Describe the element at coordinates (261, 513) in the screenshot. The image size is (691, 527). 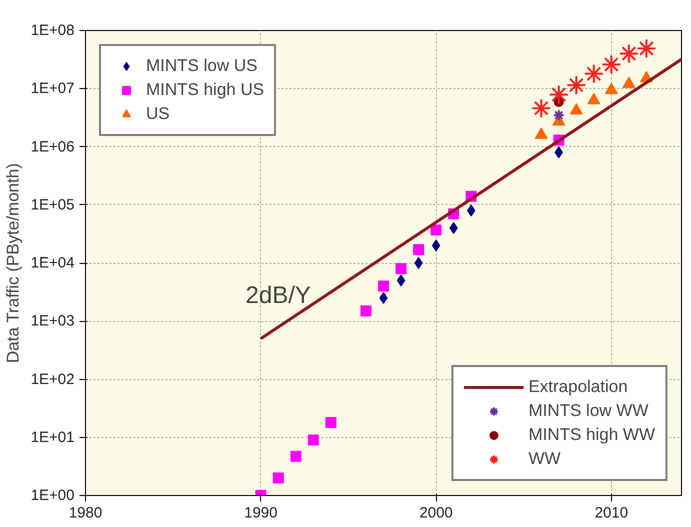
I see `x-tick-label: 1990` at that location.